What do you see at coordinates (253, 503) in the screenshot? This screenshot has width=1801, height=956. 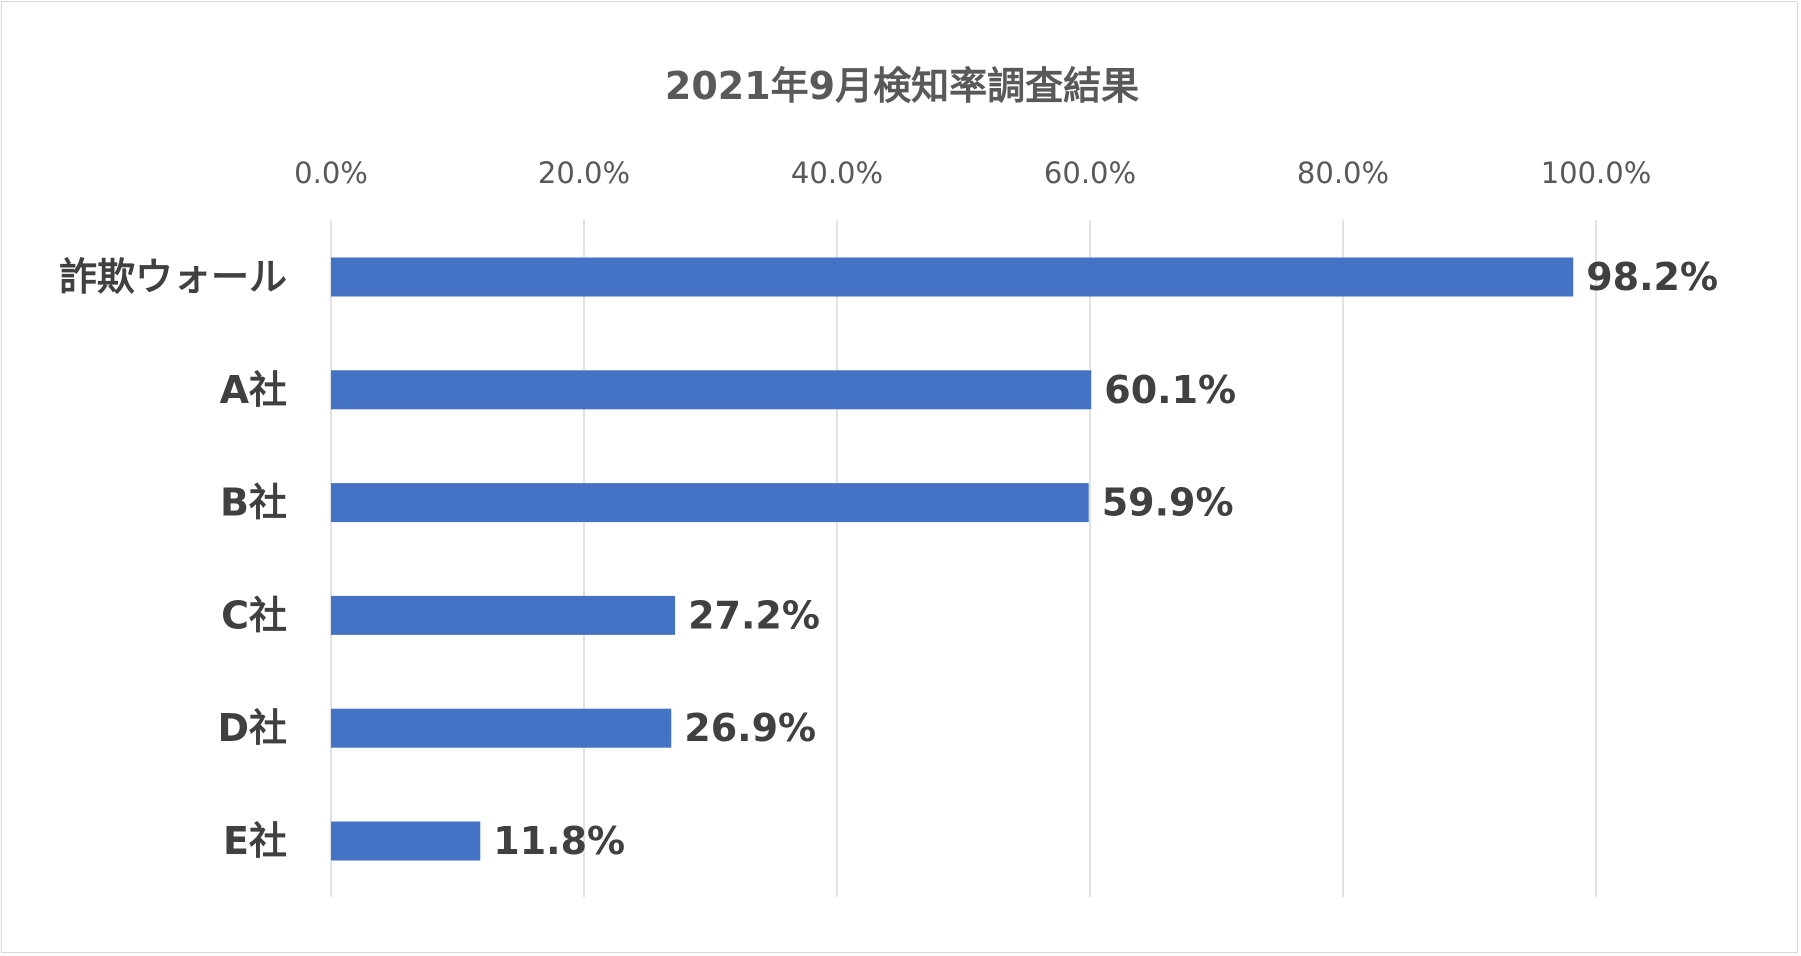 I see `category-label: B社` at bounding box center [253, 503].